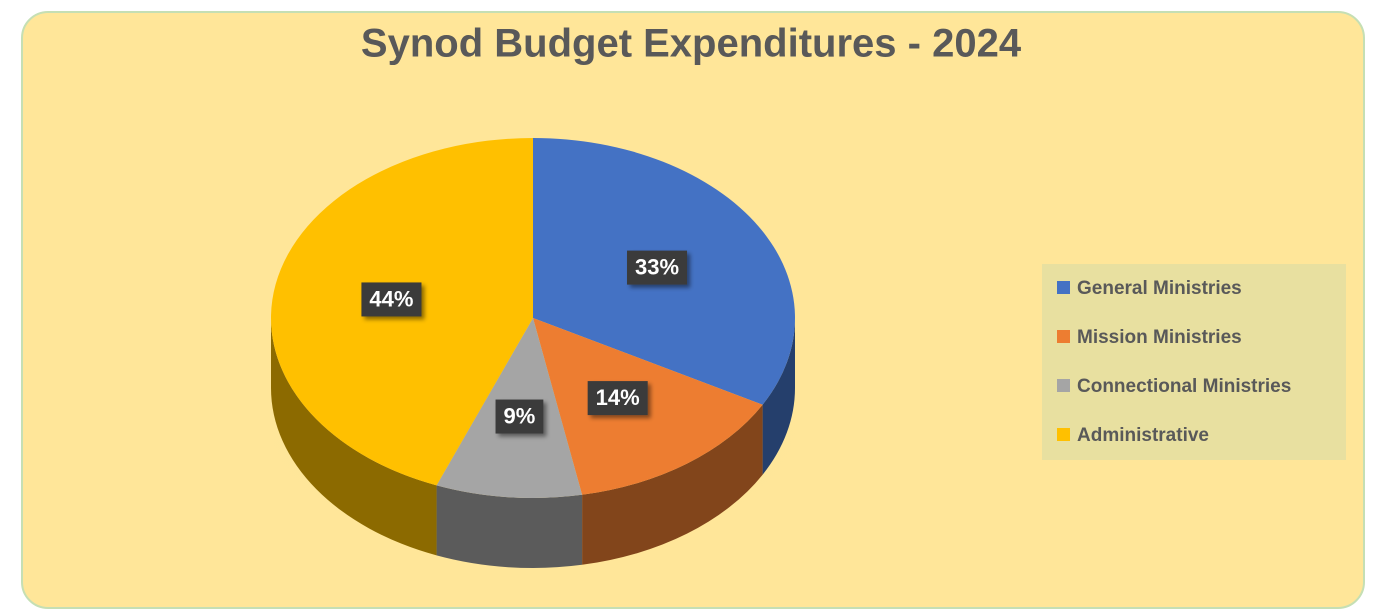  I want to click on data-label: 44%, so click(391, 298).